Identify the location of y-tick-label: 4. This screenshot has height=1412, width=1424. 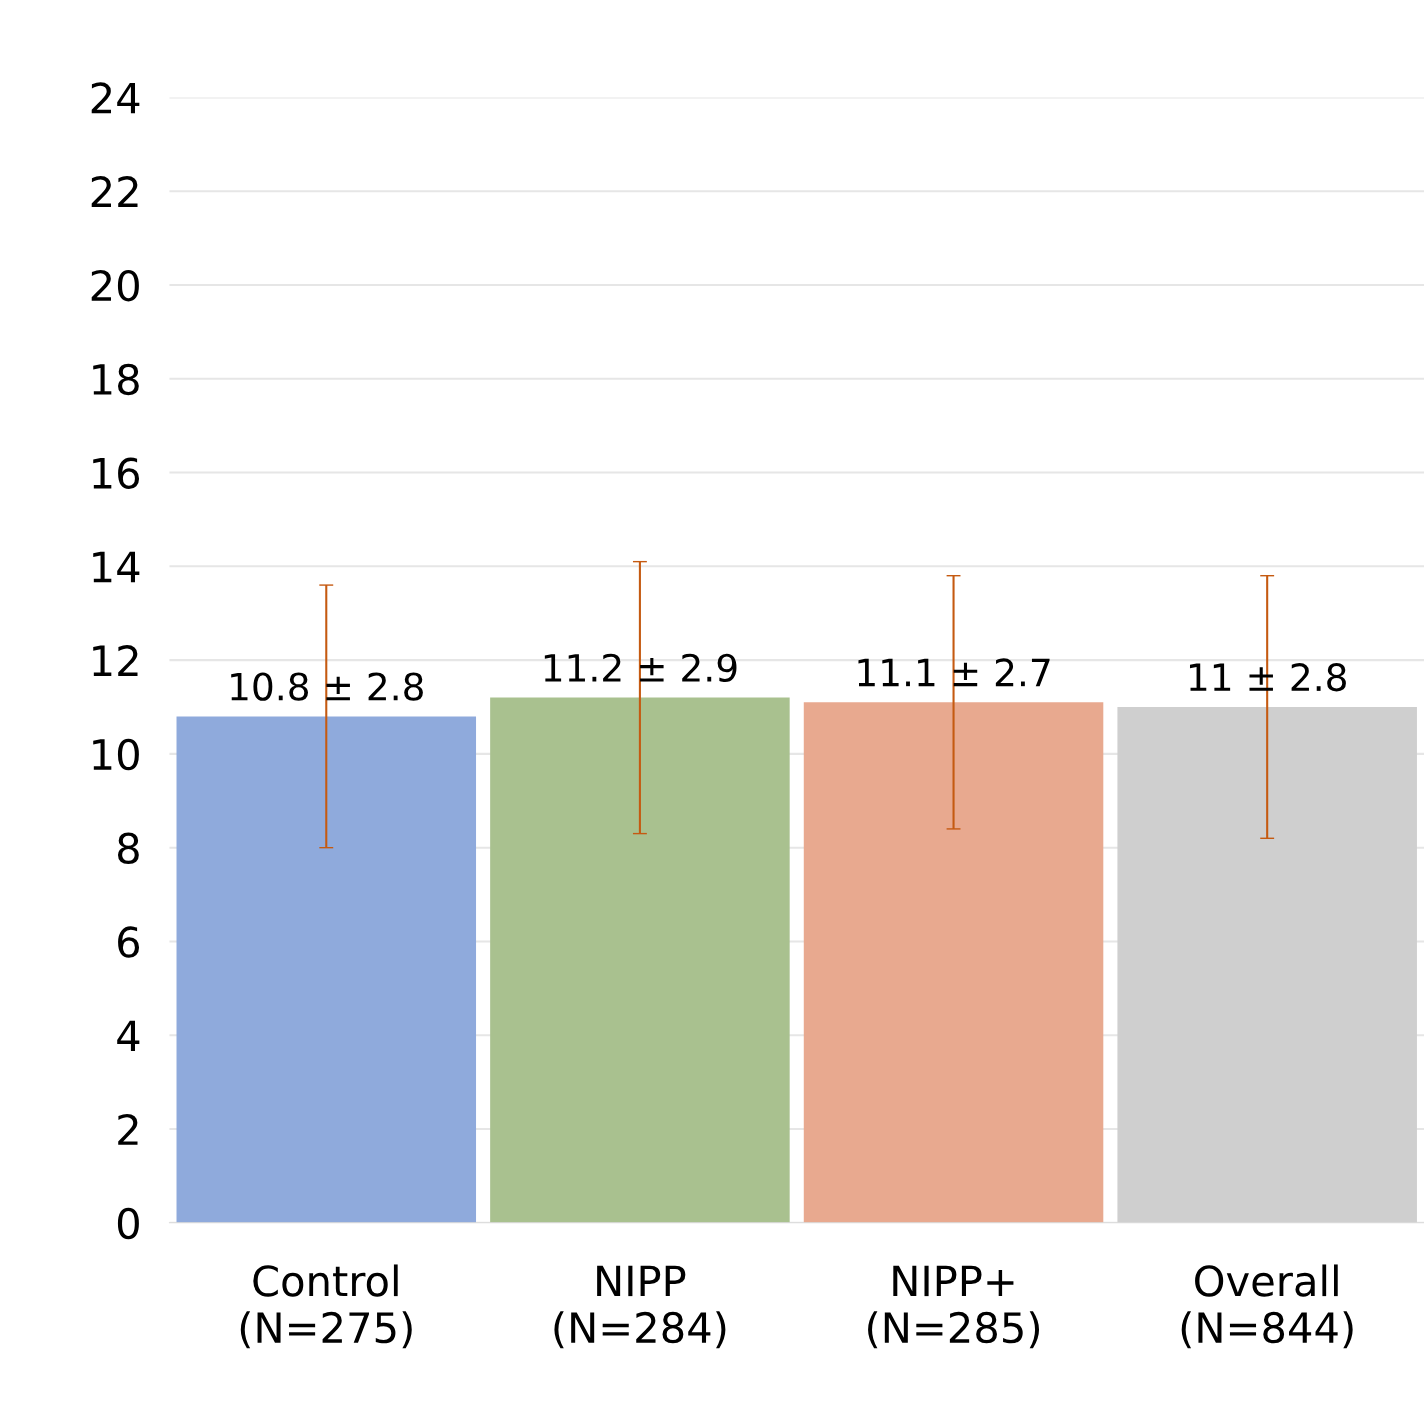
(128, 1036).